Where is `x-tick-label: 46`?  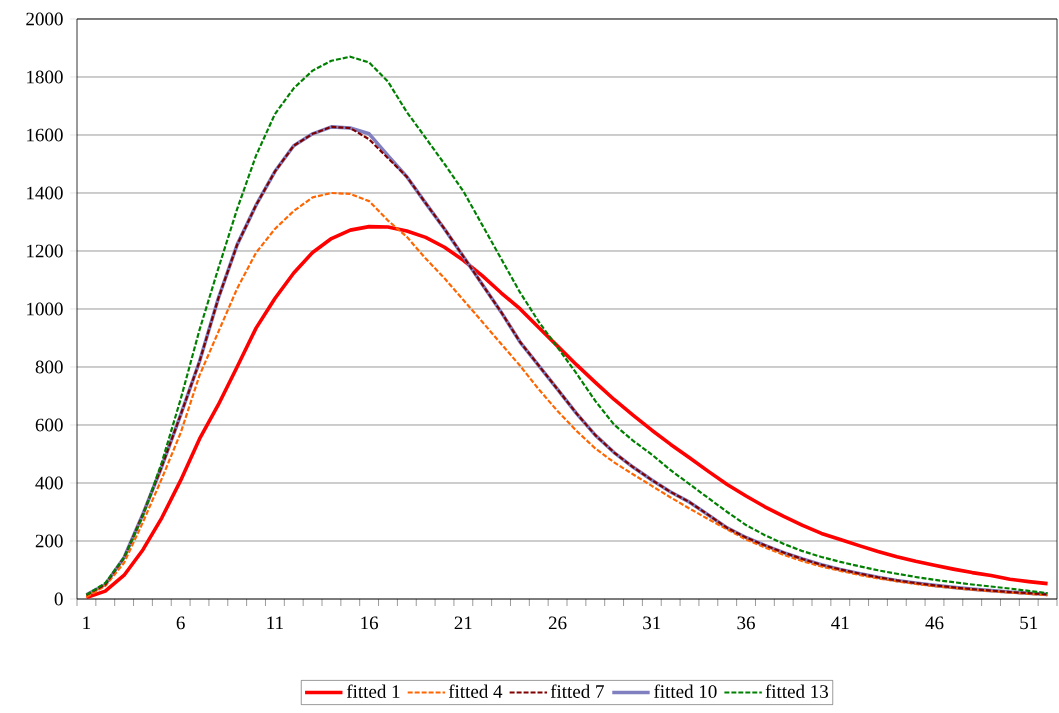 x-tick-label: 46 is located at coordinates (934, 623).